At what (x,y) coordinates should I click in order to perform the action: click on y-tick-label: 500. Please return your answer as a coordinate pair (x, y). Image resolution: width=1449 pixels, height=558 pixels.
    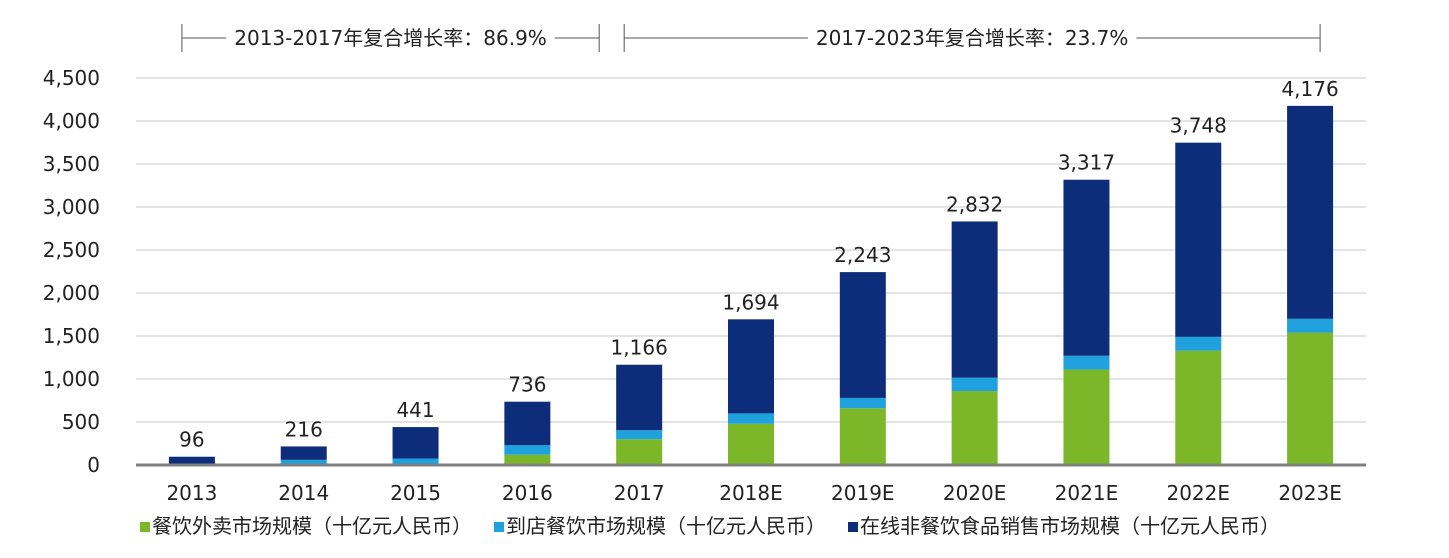
    Looking at the image, I should click on (81, 422).